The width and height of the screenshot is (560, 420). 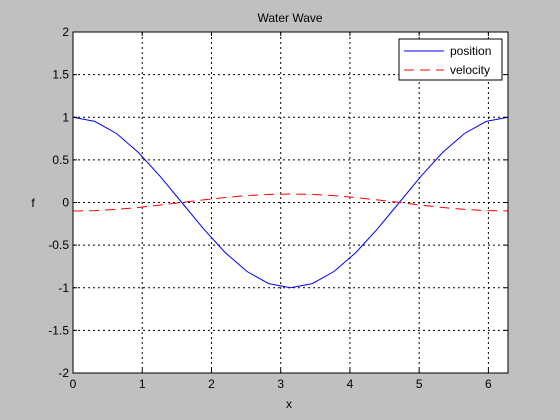 What do you see at coordinates (142, 384) in the screenshot?
I see `x-tick-label: 1` at bounding box center [142, 384].